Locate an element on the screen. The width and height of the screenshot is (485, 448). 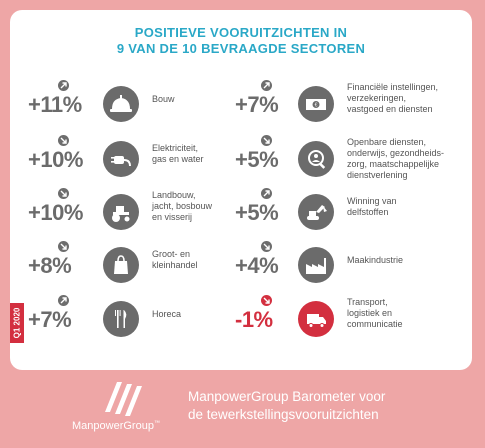
factory-icon is located at coordinates (316, 265).